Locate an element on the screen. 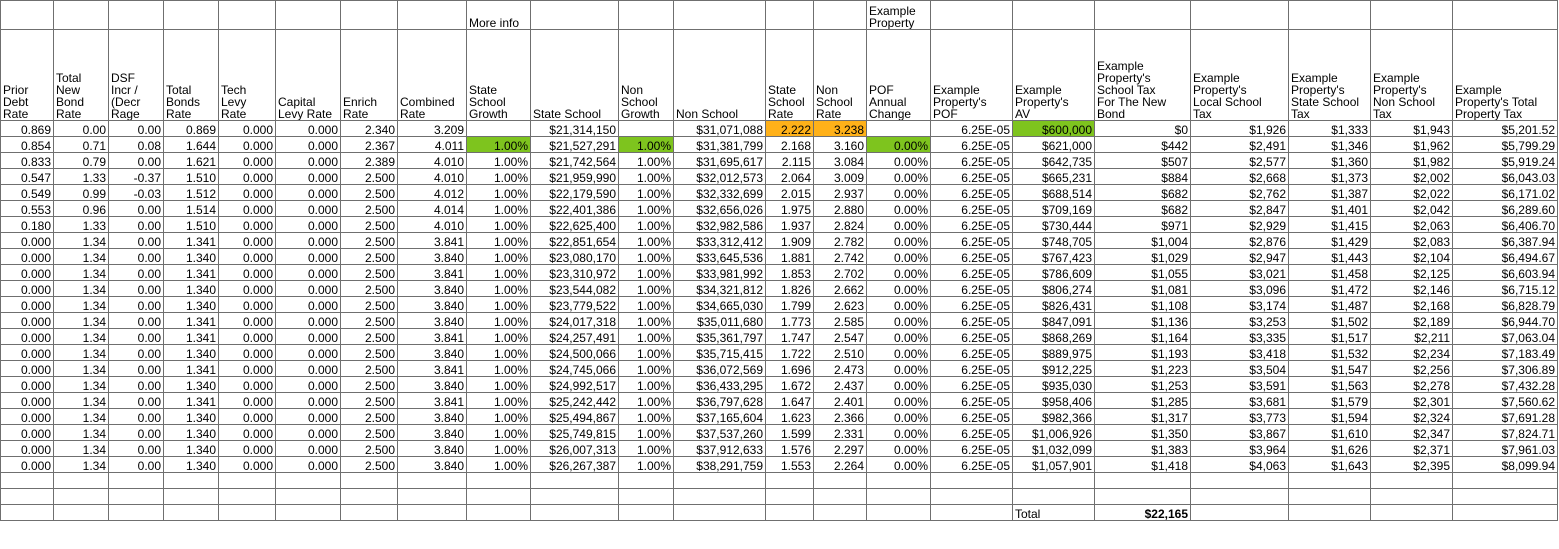 This screenshot has height=549, width=1559. cell: $1,594 is located at coordinates (1329, 416).